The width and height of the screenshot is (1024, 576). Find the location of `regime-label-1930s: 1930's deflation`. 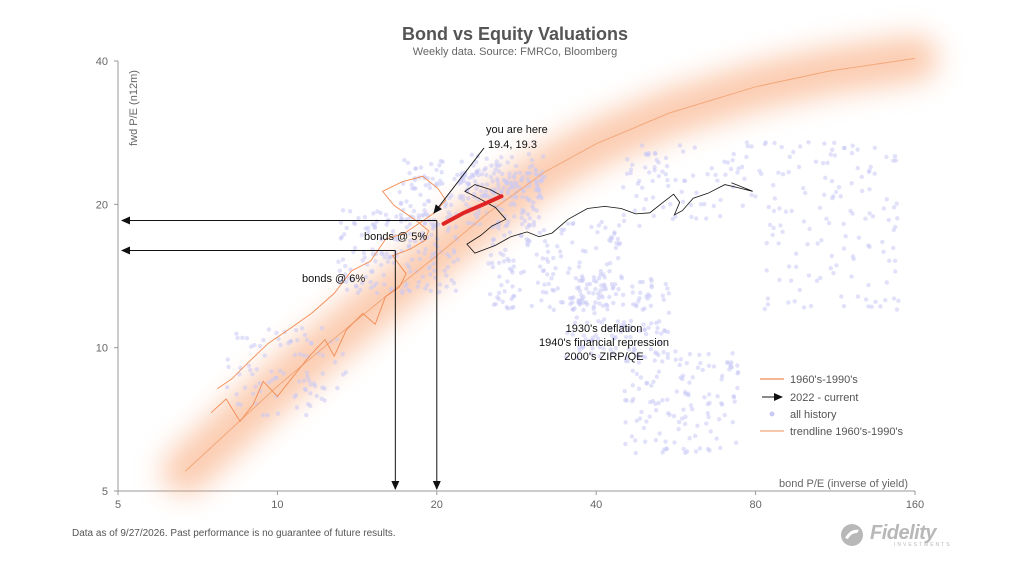

regime-label-1930s: 1930's deflation is located at coordinates (604, 329).